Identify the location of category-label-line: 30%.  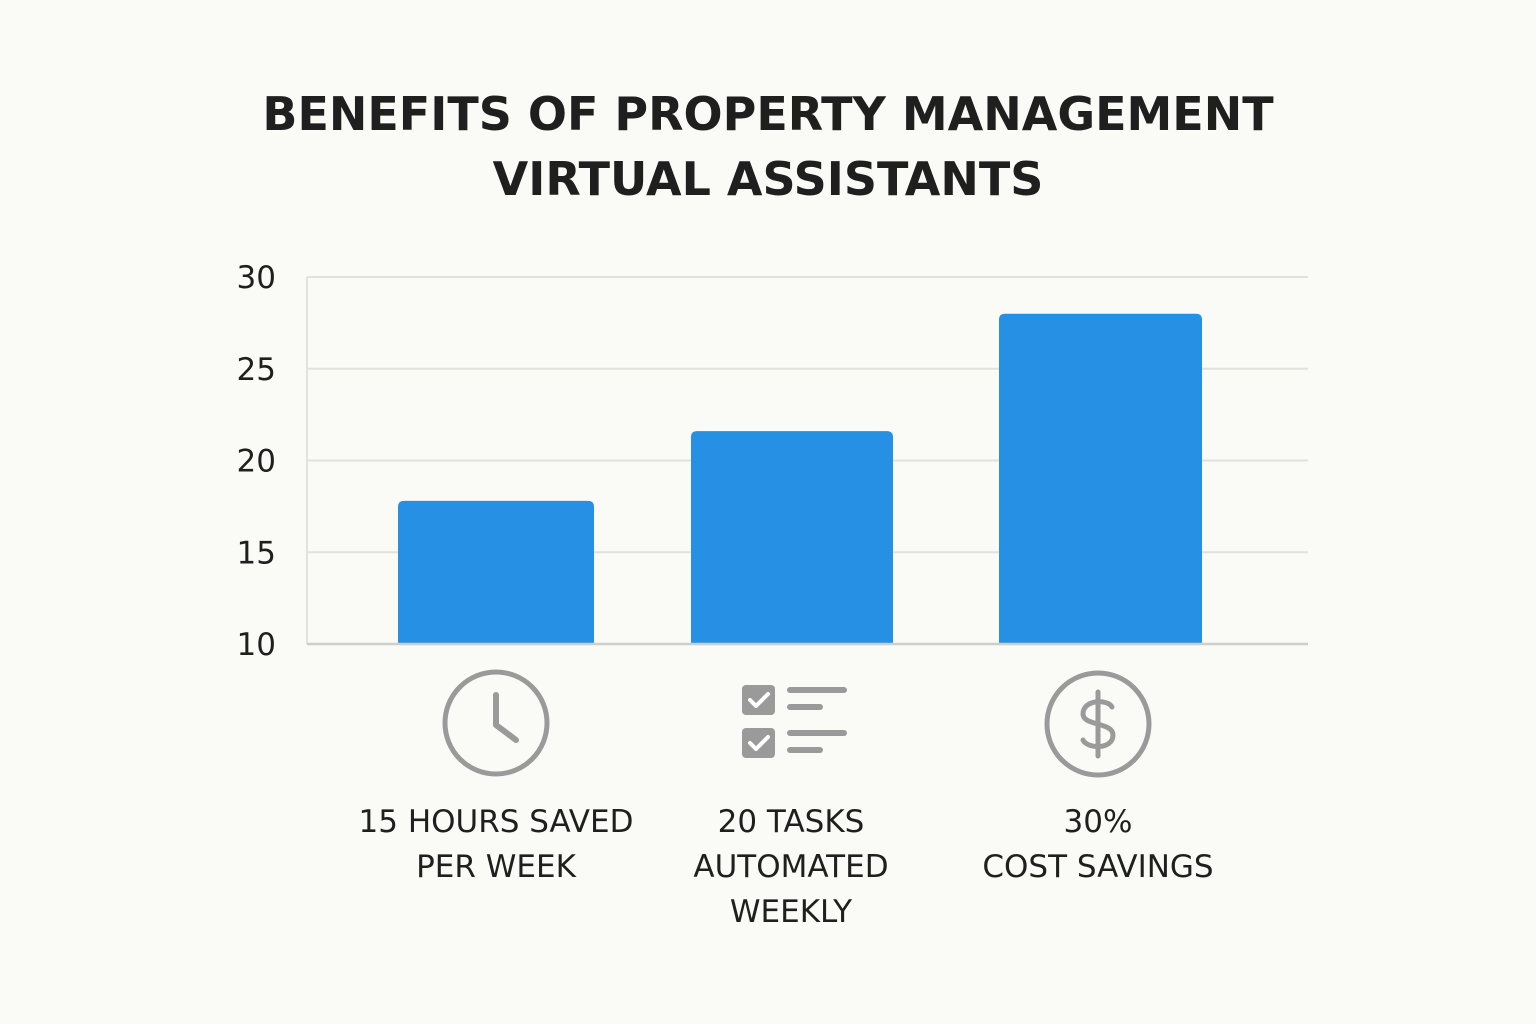
(1098, 822).